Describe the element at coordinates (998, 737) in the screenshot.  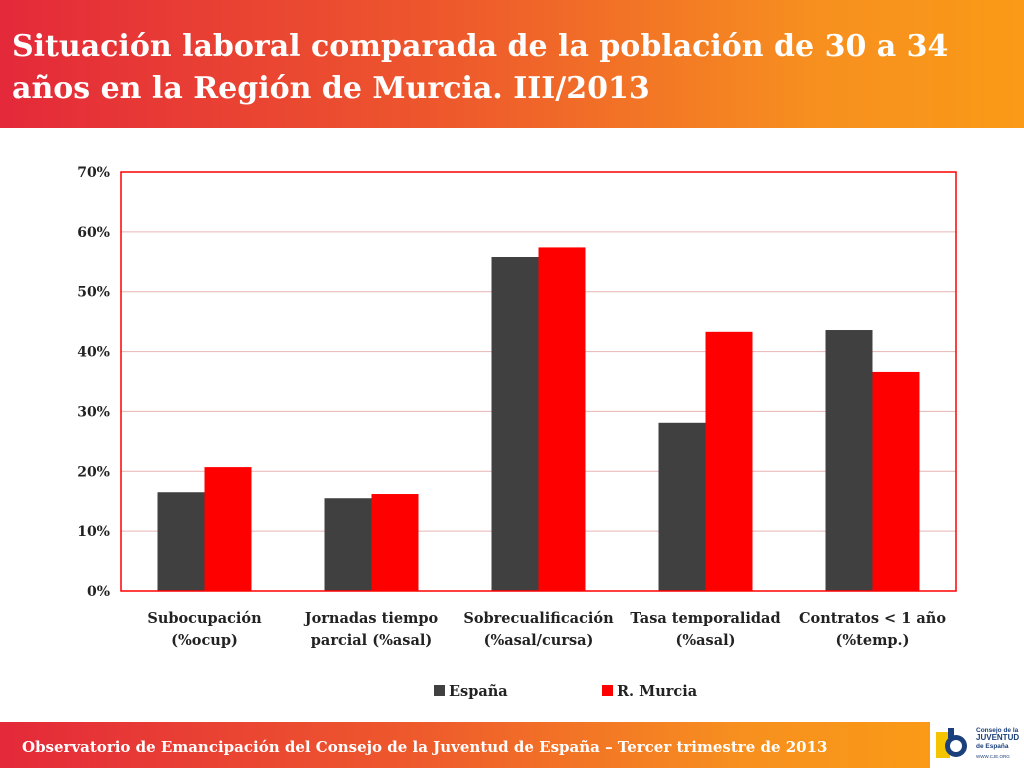
I see `logo-line-2: JUVENTUD` at that location.